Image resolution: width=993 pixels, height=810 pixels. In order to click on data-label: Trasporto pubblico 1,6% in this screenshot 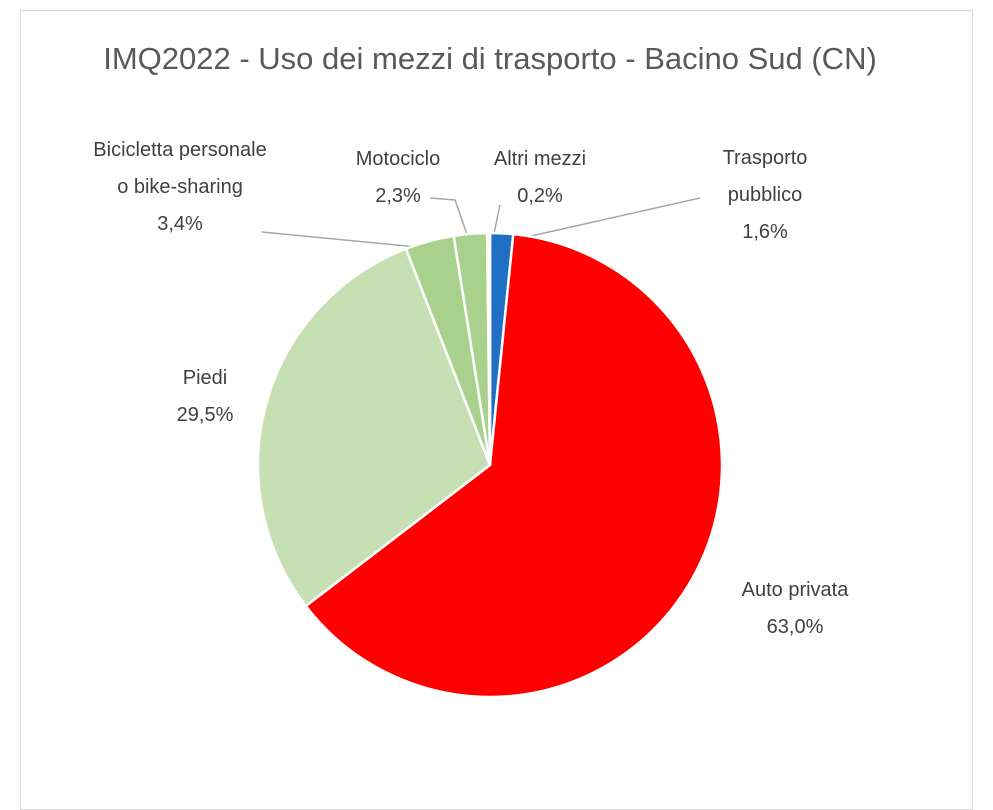, I will do `click(765, 195)`.